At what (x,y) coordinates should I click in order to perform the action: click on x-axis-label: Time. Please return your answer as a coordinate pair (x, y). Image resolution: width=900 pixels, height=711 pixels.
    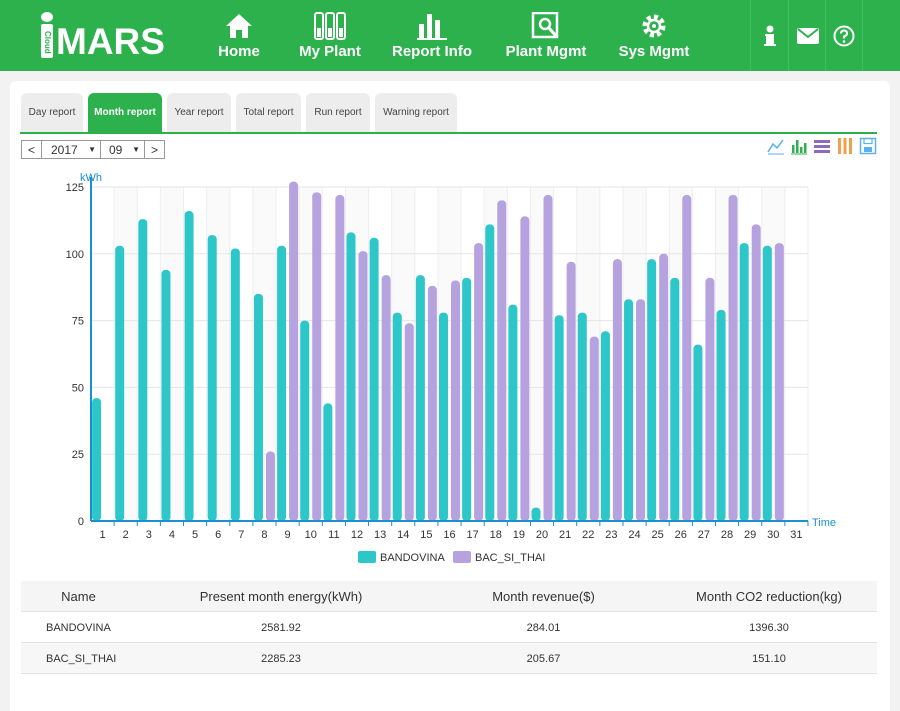
    Looking at the image, I should click on (824, 523).